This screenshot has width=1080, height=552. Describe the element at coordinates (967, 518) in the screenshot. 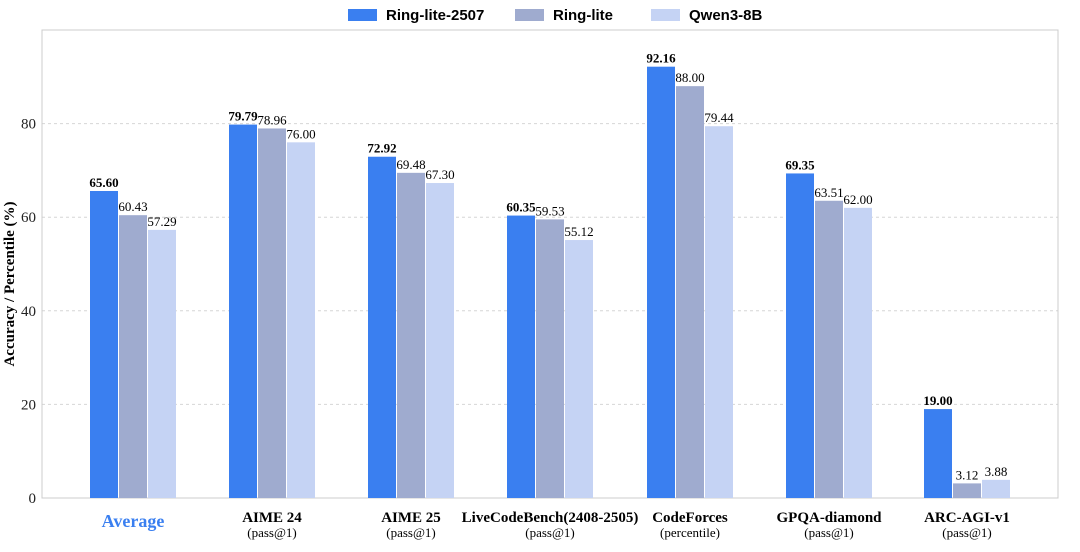

I see `x-tick-label: ARC-AGI-v1` at that location.